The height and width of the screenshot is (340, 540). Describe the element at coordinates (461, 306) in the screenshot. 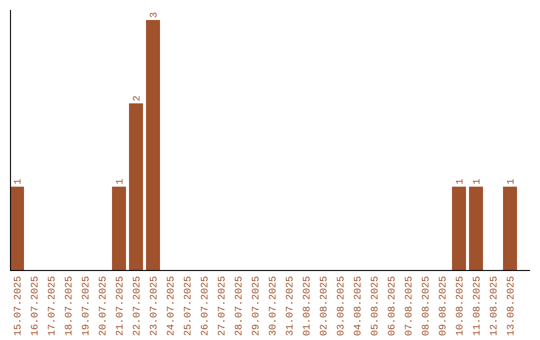

I see `x-tick-label: 10.08.2025` at that location.